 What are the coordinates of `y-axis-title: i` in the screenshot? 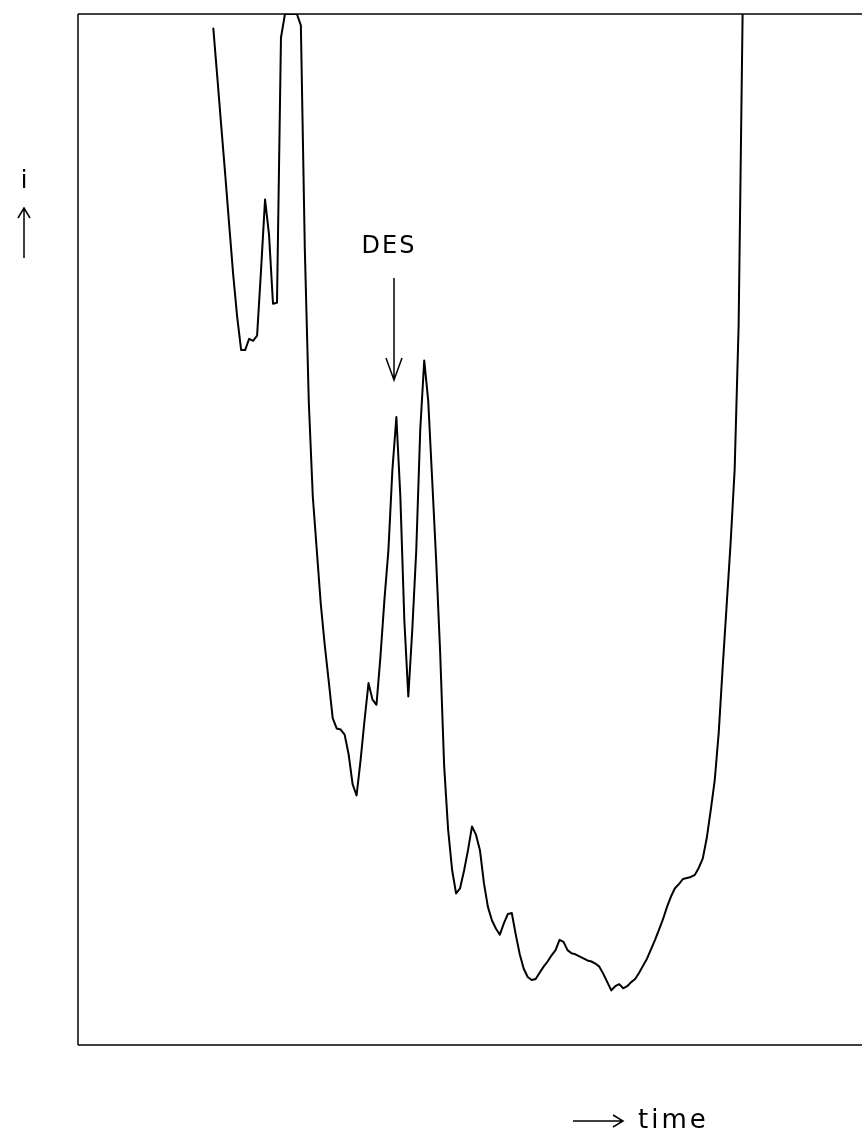 It's located at (24, 180).